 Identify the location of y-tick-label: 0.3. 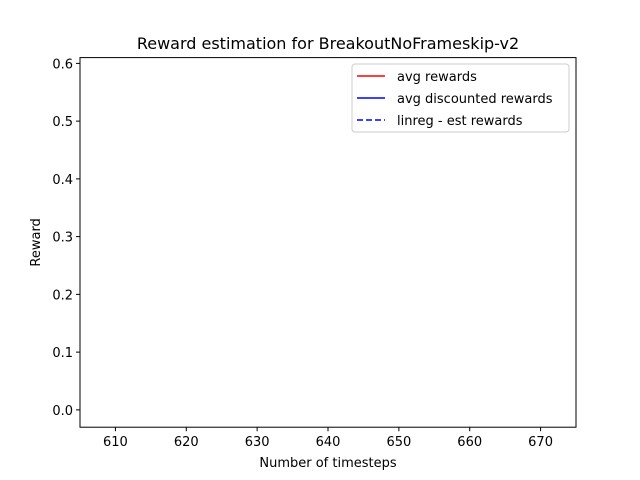
(62, 238).